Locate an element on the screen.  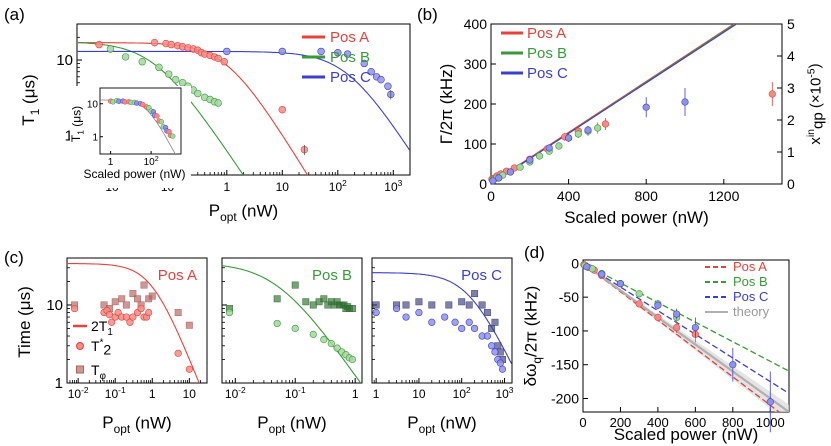
panel-label-a: (a) is located at coordinates (14, 14).